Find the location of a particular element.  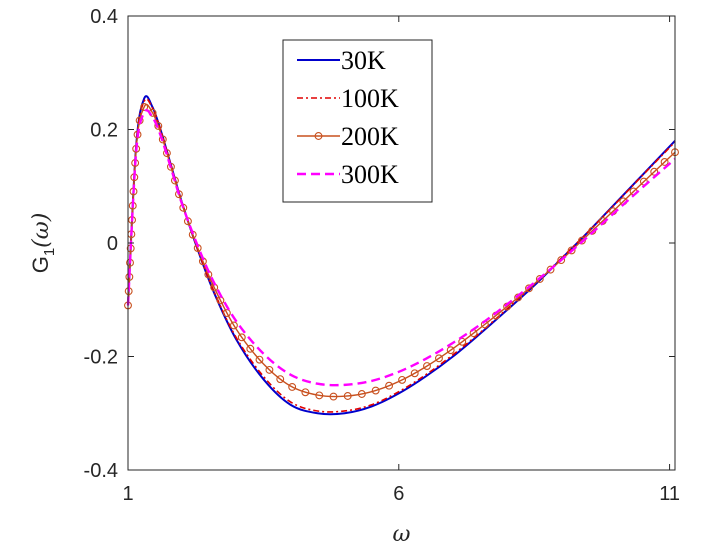

y-tick-label: -0.4 is located at coordinates (101, 471).